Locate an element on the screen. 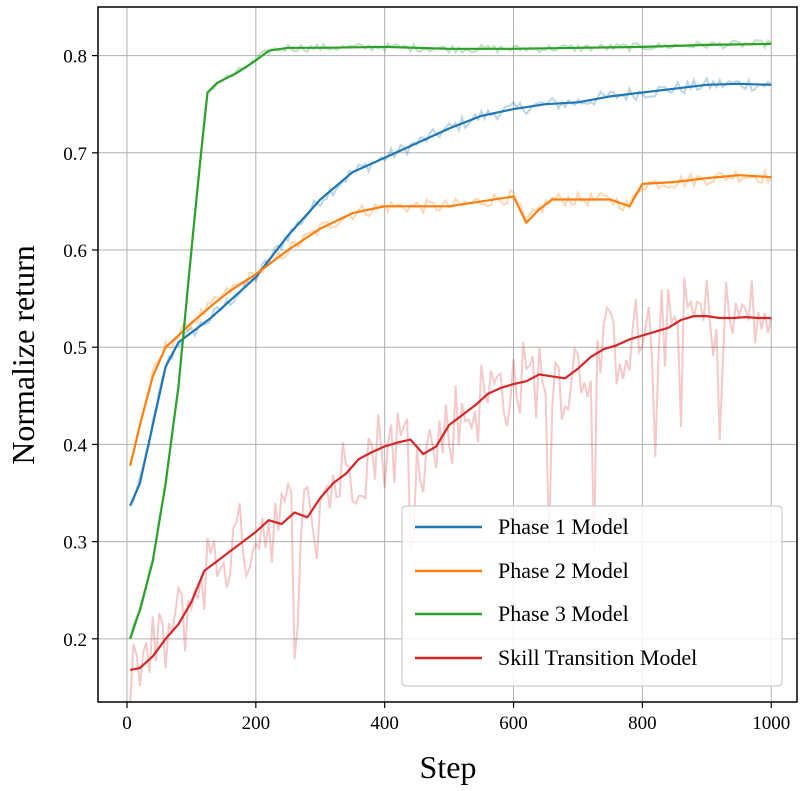 The width and height of the screenshot is (800, 791). x-axis-label: Step is located at coordinates (448, 767).